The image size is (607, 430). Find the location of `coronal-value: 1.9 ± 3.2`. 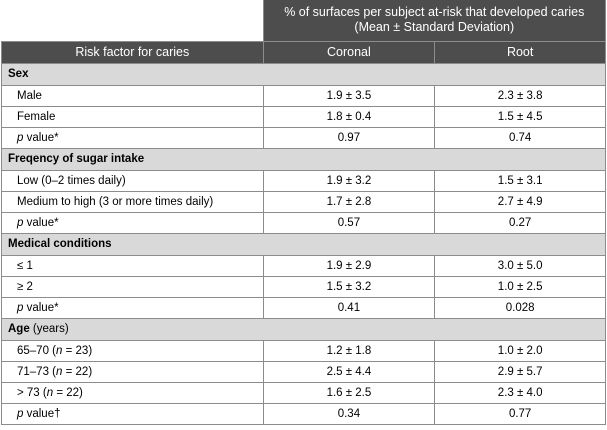

coronal-value: 1.9 ± 3.2 is located at coordinates (349, 180).